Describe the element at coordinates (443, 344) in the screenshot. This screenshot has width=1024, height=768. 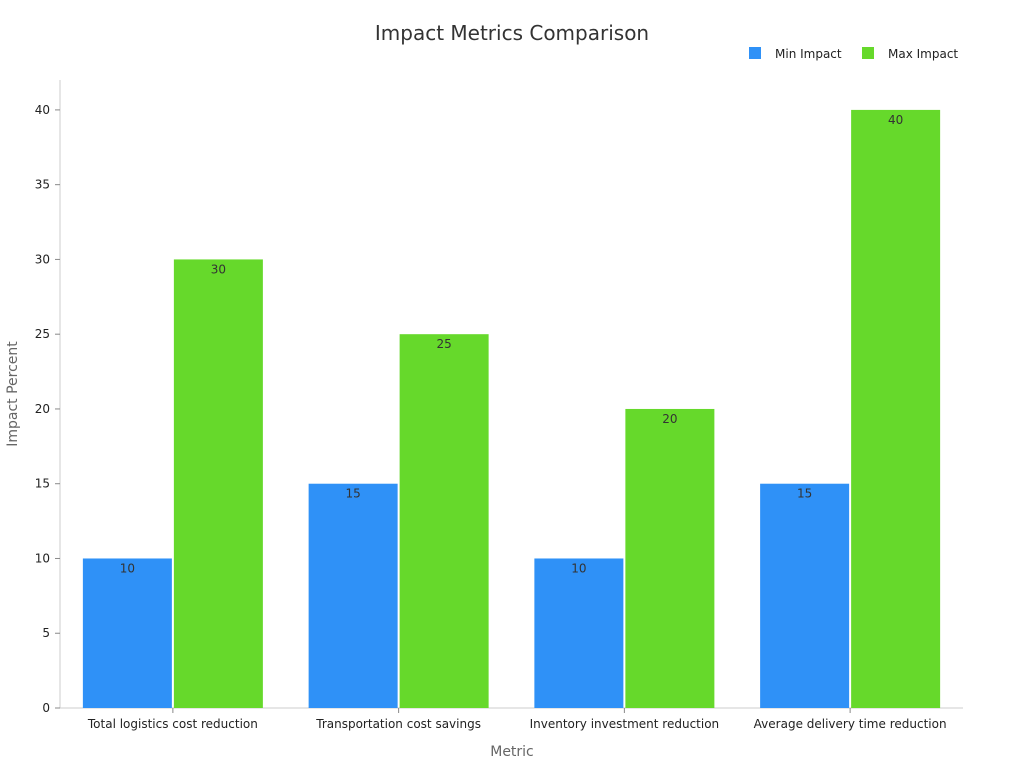
I see `bar-value-label: 25` at that location.